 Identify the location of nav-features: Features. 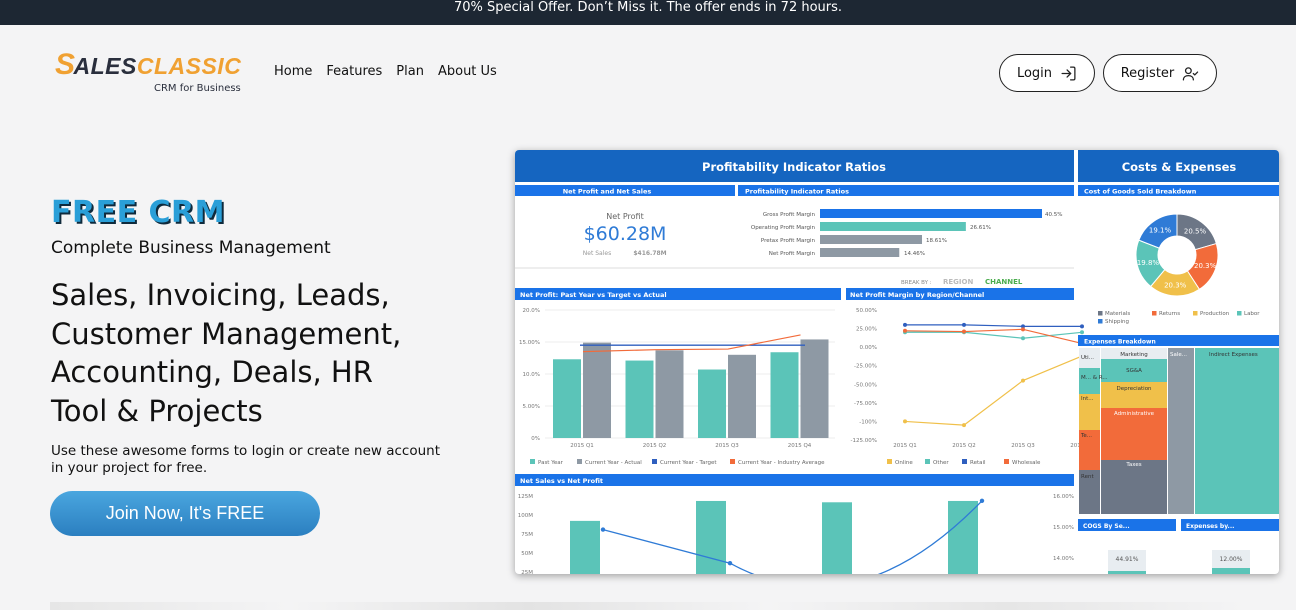
(354, 71).